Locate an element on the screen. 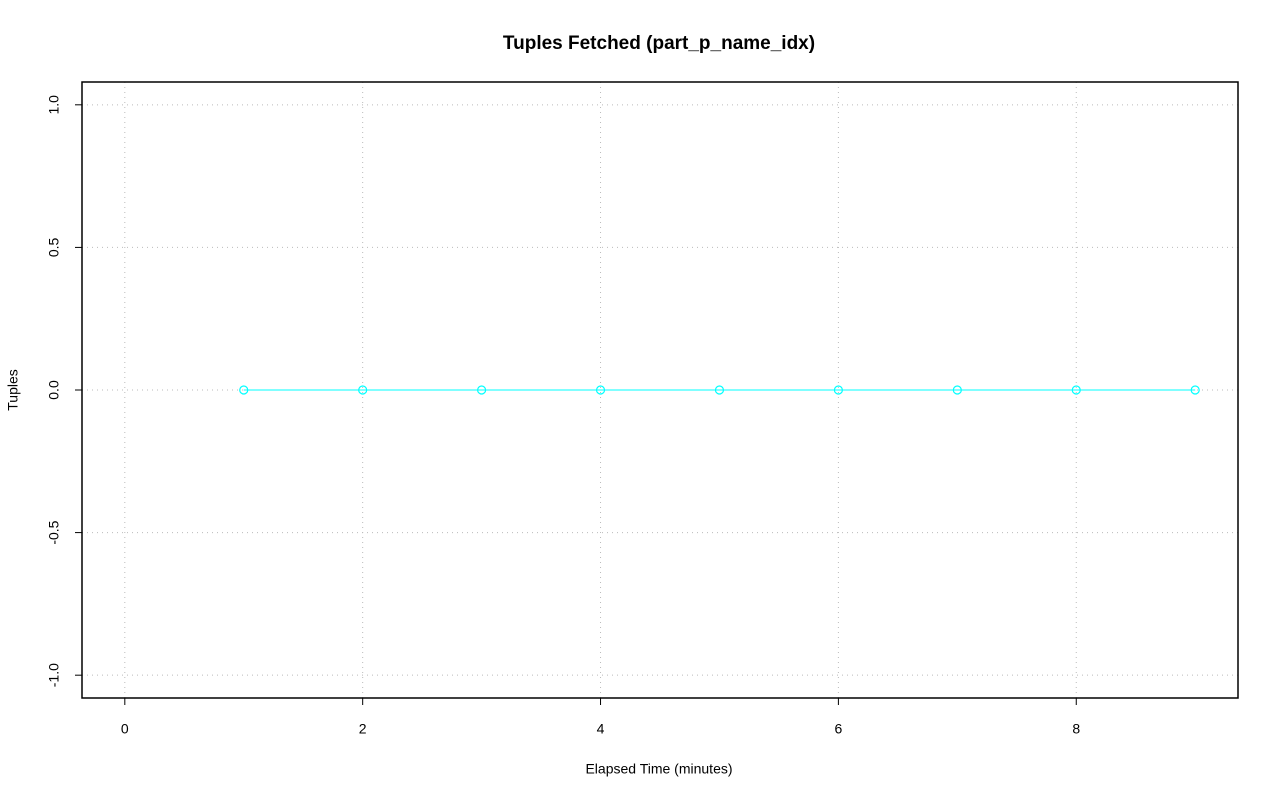 The height and width of the screenshot is (806, 1280). x-tick-label: 8 is located at coordinates (1076, 729).